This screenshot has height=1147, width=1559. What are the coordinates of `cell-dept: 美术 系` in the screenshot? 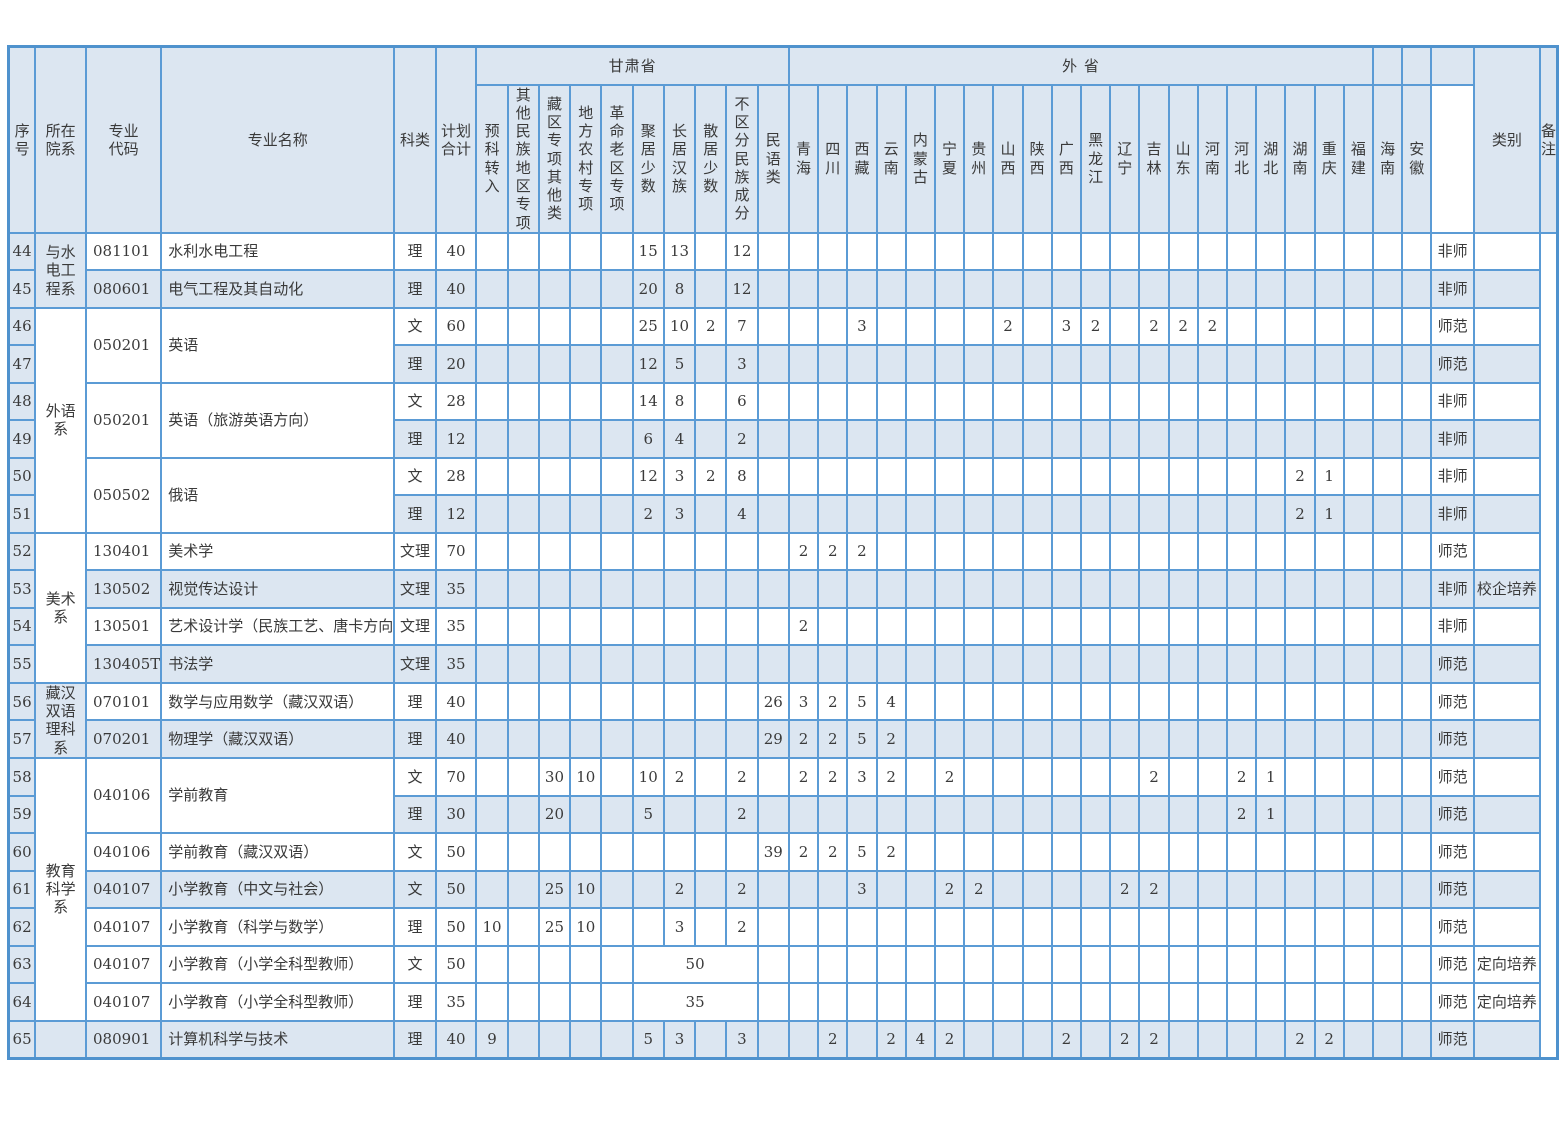 It's located at (60, 607).